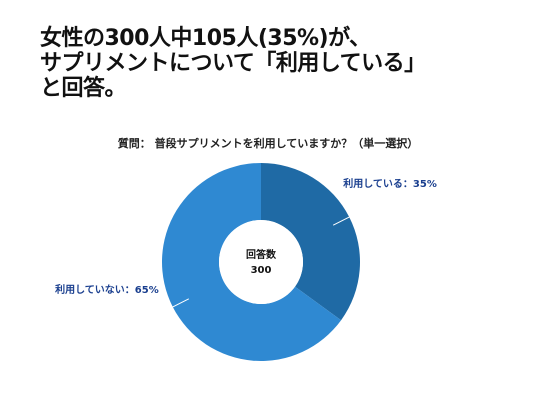  Describe the element at coordinates (268, 143) in the screenshot. I see `chart-title: 質問： 普段サプリメントを利用していますか？（単一選択）` at that location.